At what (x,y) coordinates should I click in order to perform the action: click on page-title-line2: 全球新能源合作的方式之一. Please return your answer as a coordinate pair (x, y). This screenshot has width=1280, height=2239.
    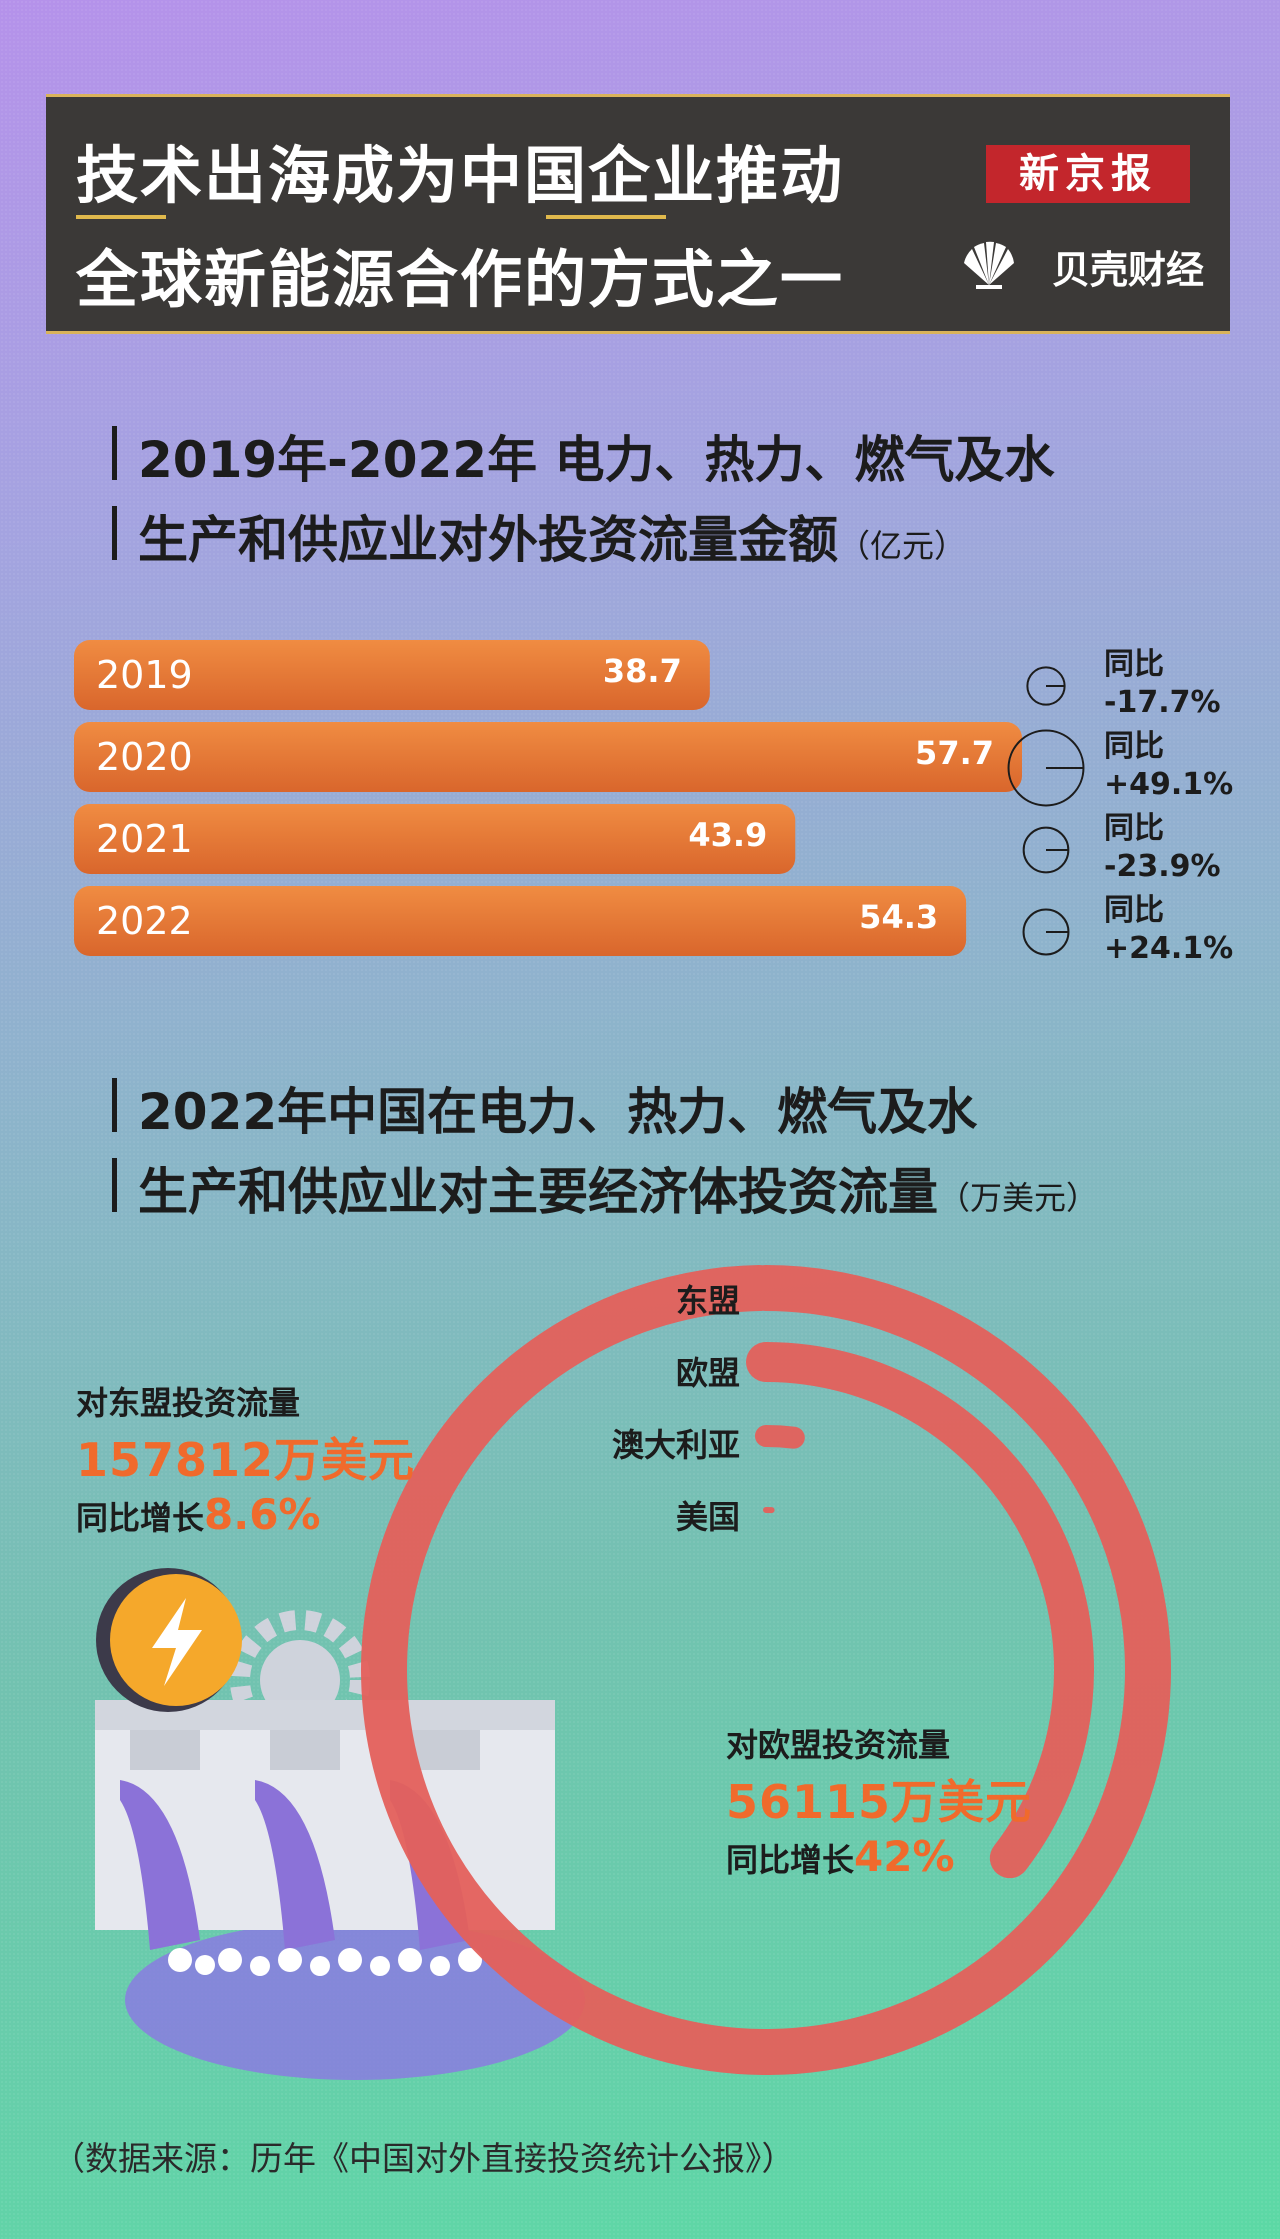
    Looking at the image, I should click on (460, 279).